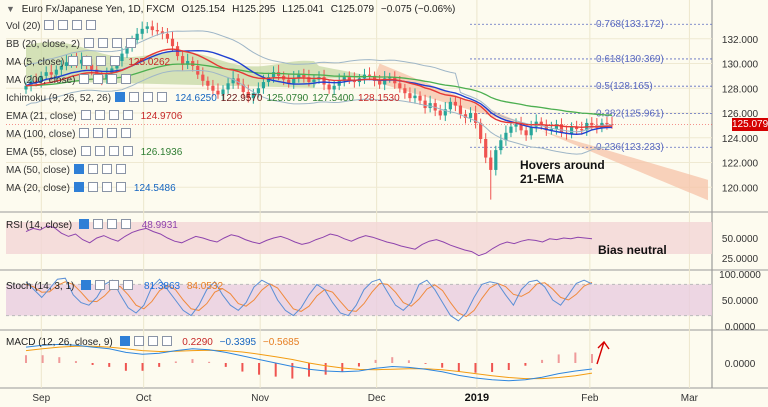 The width and height of the screenshot is (768, 407). I want to click on low-value: L125.041, so click(303, 9).